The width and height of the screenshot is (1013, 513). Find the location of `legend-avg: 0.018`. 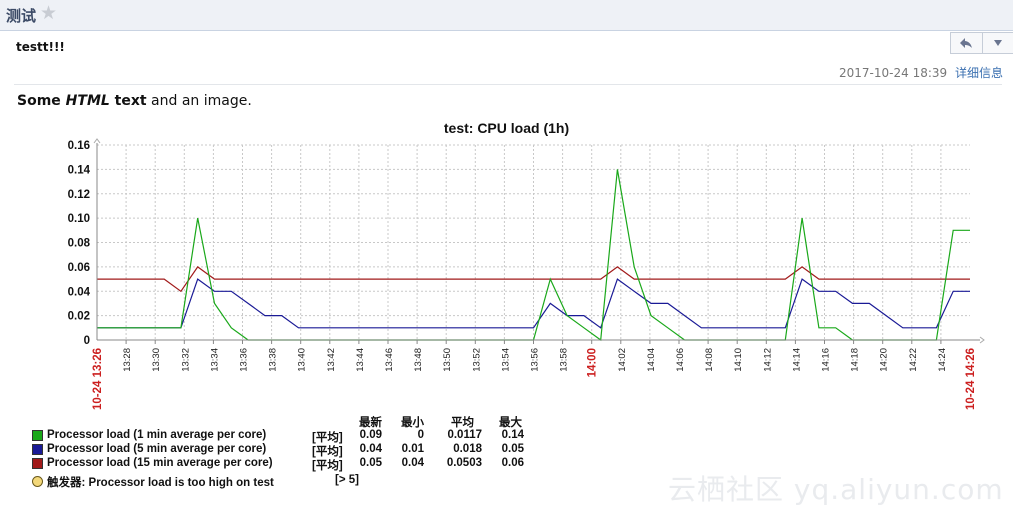

legend-avg: 0.018 is located at coordinates (467, 449).